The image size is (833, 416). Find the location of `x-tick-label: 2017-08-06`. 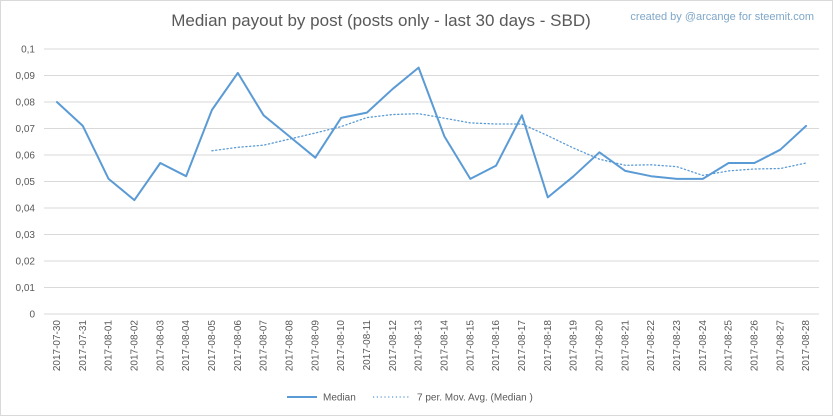

x-tick-label: 2017-08-06 is located at coordinates (238, 346).